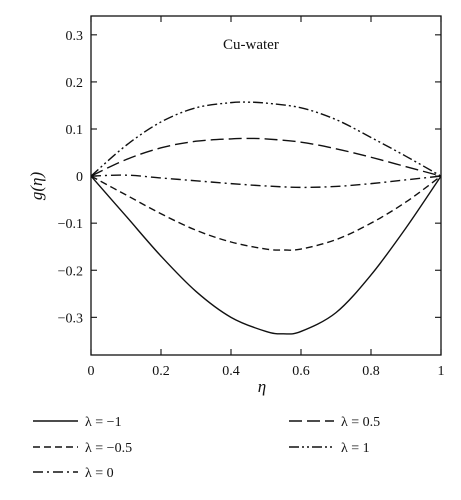 This screenshot has height=500, width=461. I want to click on x-tick-label: 0.8, so click(371, 371).